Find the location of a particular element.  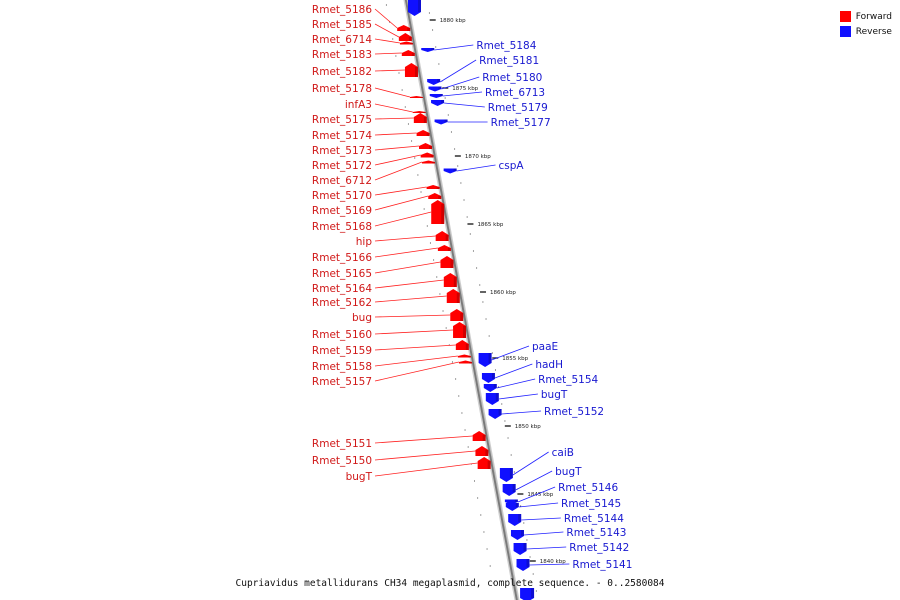

forward-gene-25-shade is located at coordinates (484, 438).